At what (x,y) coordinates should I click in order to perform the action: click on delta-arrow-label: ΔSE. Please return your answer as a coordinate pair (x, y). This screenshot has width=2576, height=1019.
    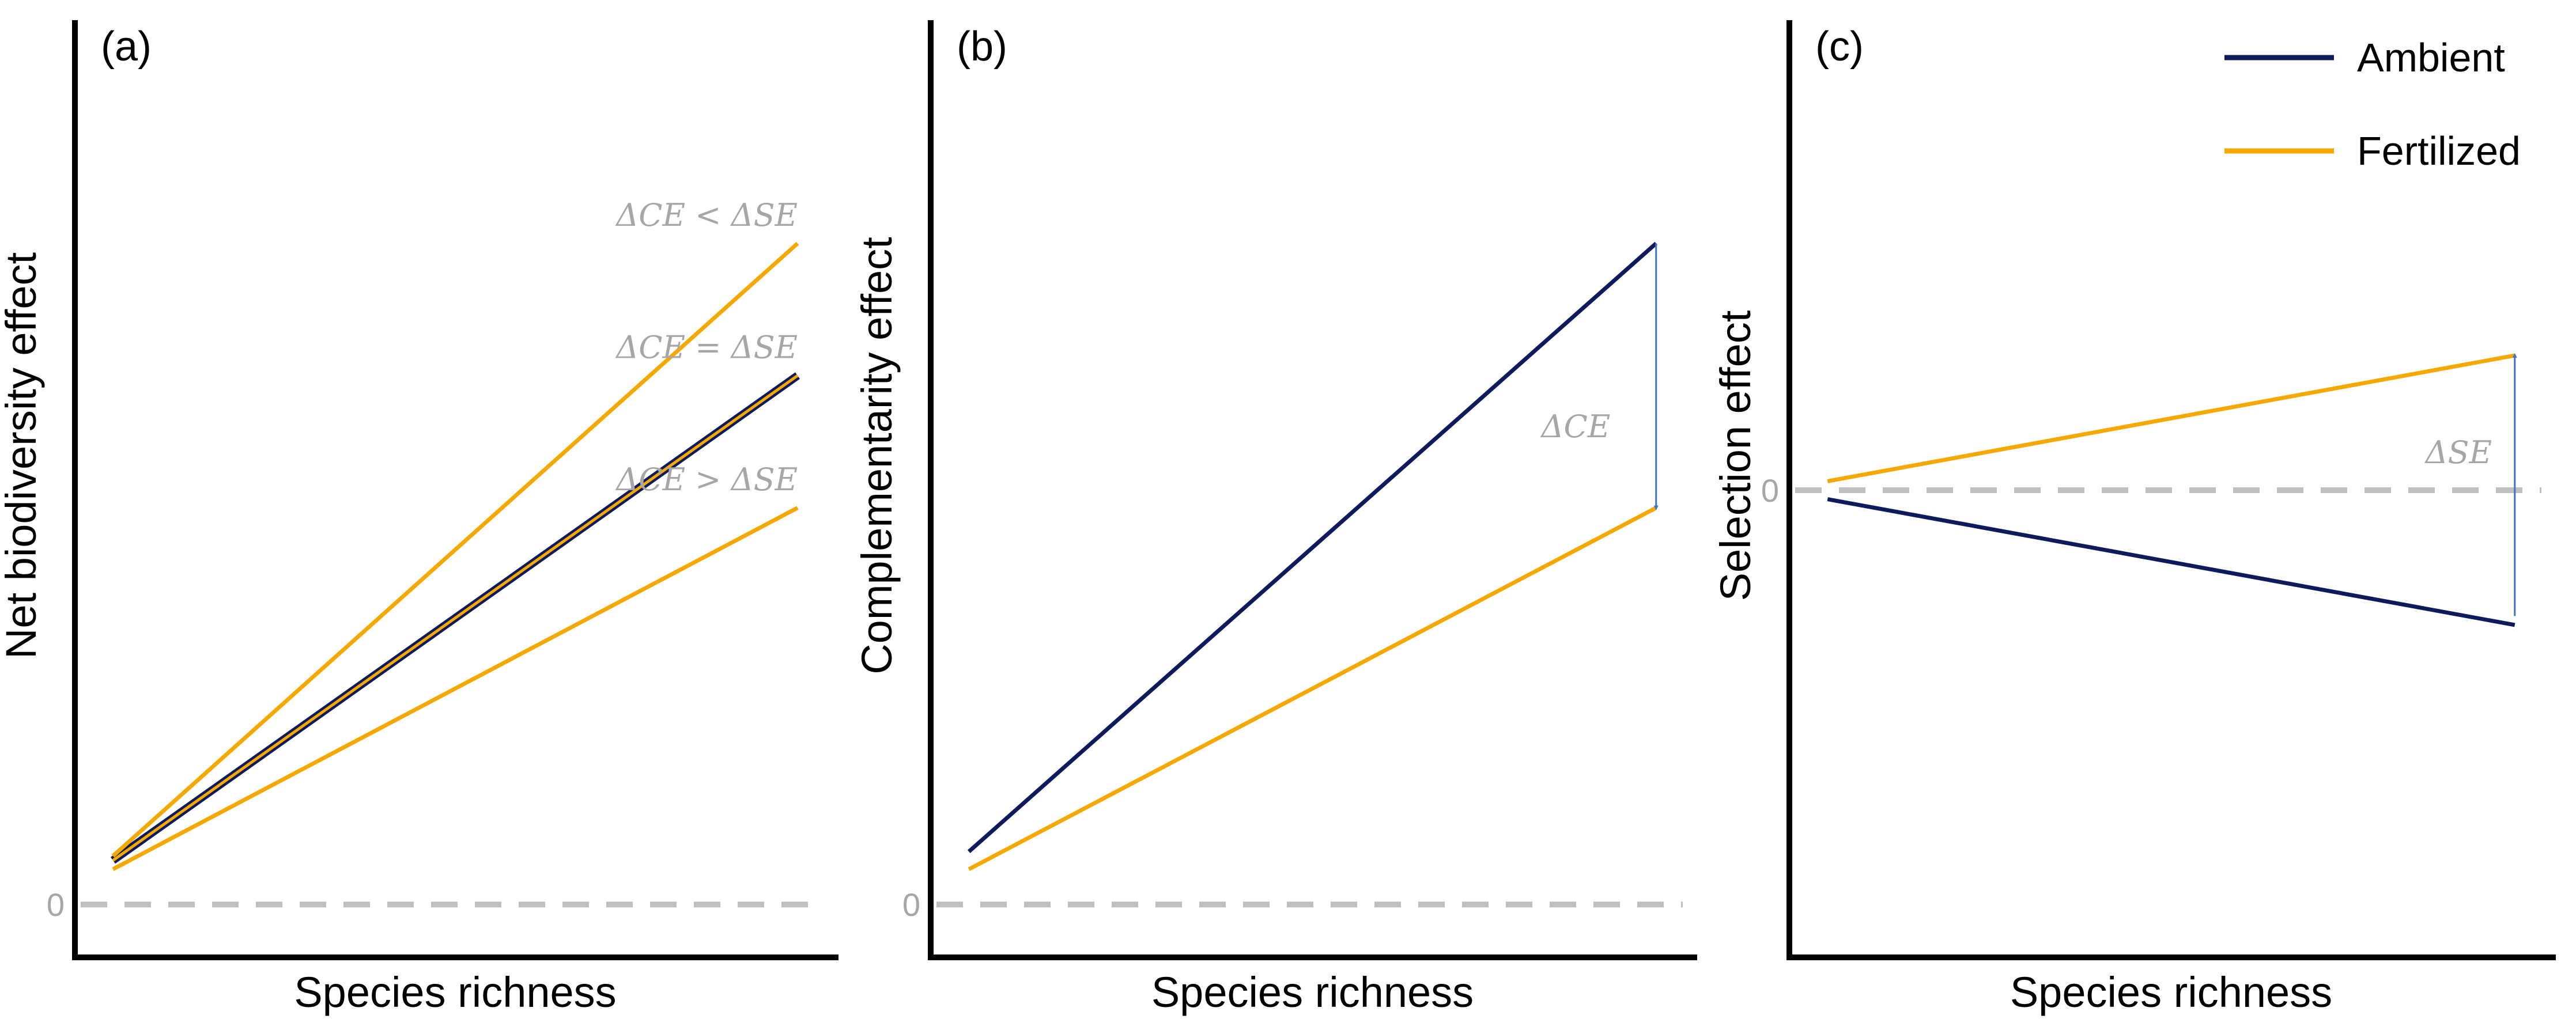
    Looking at the image, I should click on (2458, 452).